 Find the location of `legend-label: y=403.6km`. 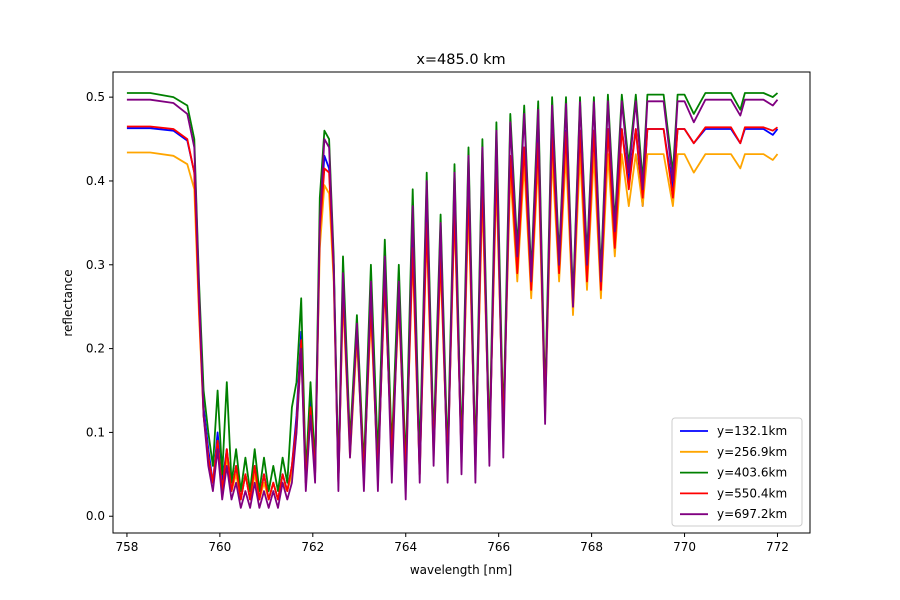

legend-label: y=403.6km is located at coordinates (752, 473).